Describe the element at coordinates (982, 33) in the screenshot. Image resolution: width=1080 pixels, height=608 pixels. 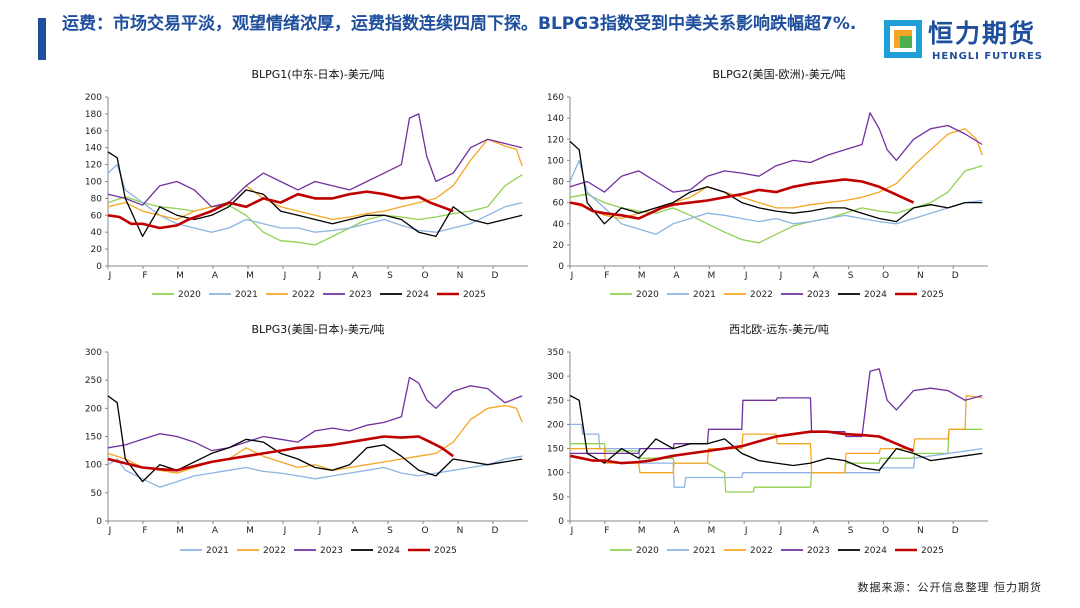
I see `logo-text-cn: 恒力期货` at that location.